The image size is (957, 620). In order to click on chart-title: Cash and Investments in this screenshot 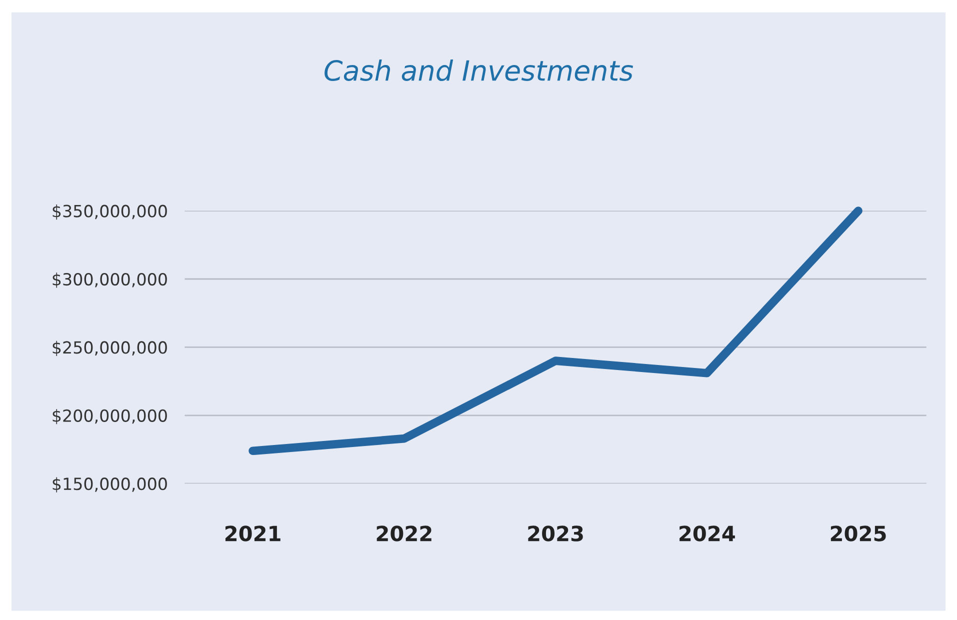, I will do `click(479, 70)`.